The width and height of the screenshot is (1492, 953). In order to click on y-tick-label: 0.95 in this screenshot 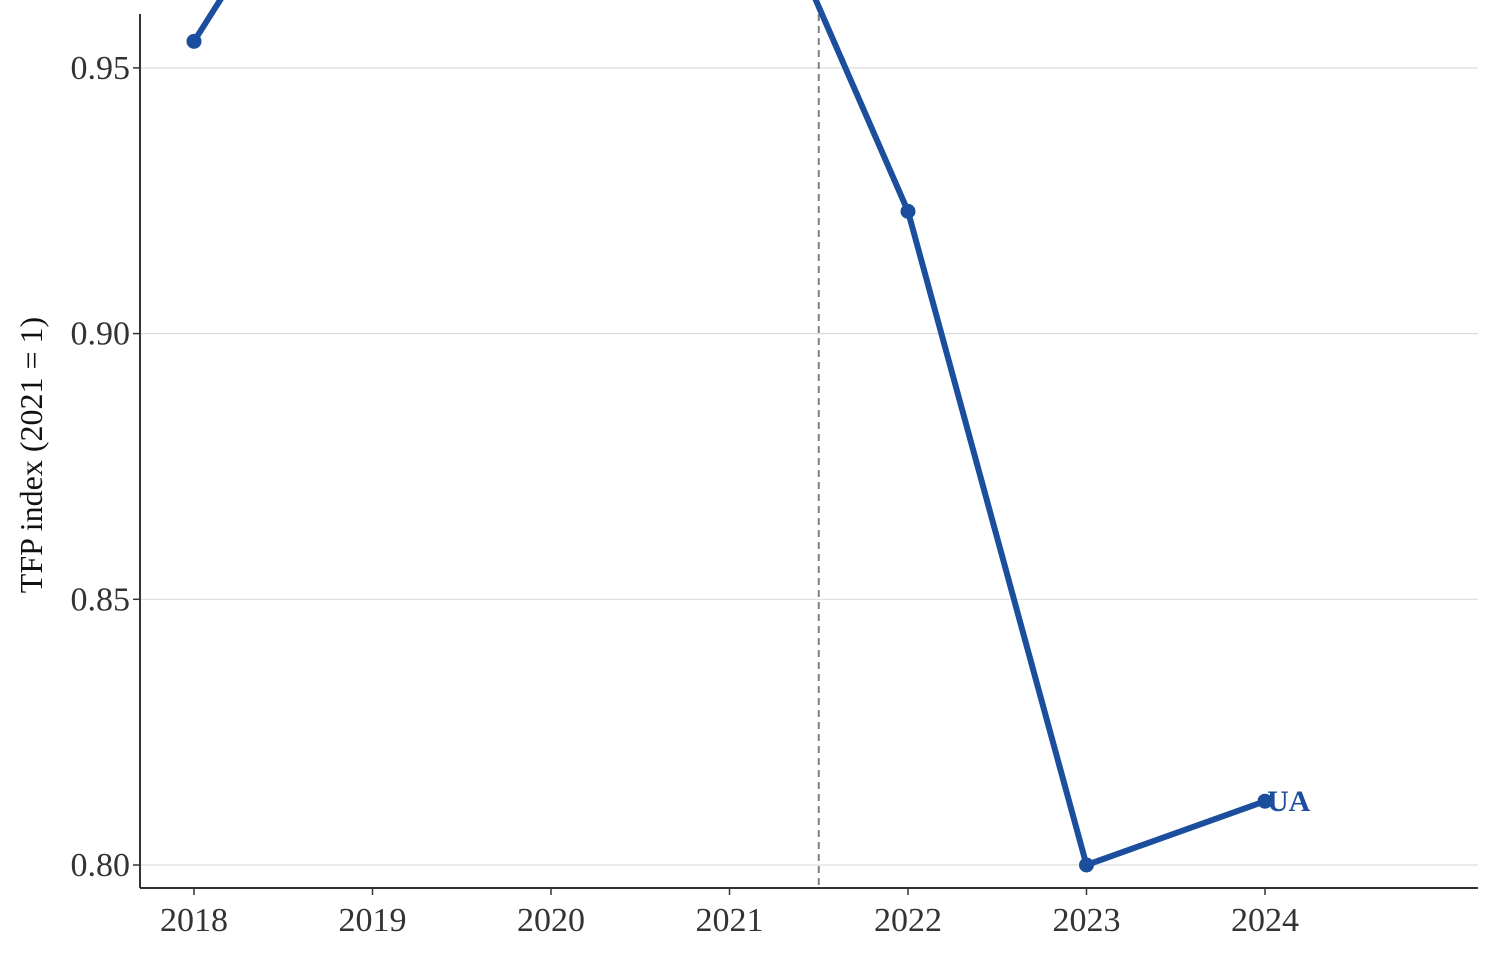, I will do `click(101, 68)`.